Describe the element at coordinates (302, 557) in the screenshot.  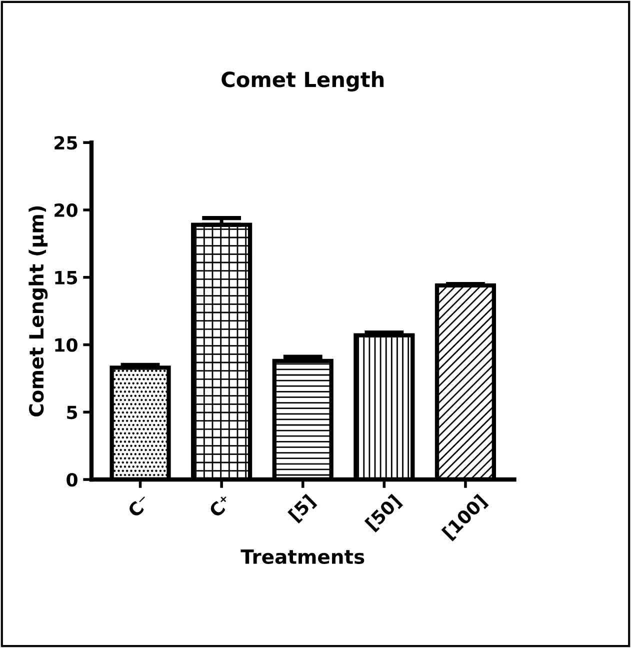
I see `x-axis-title: Treatments` at that location.